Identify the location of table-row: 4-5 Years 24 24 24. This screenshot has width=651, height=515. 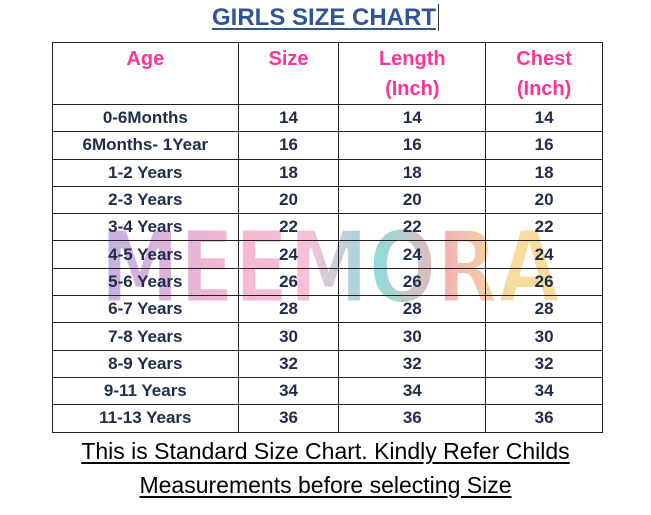
(327, 254).